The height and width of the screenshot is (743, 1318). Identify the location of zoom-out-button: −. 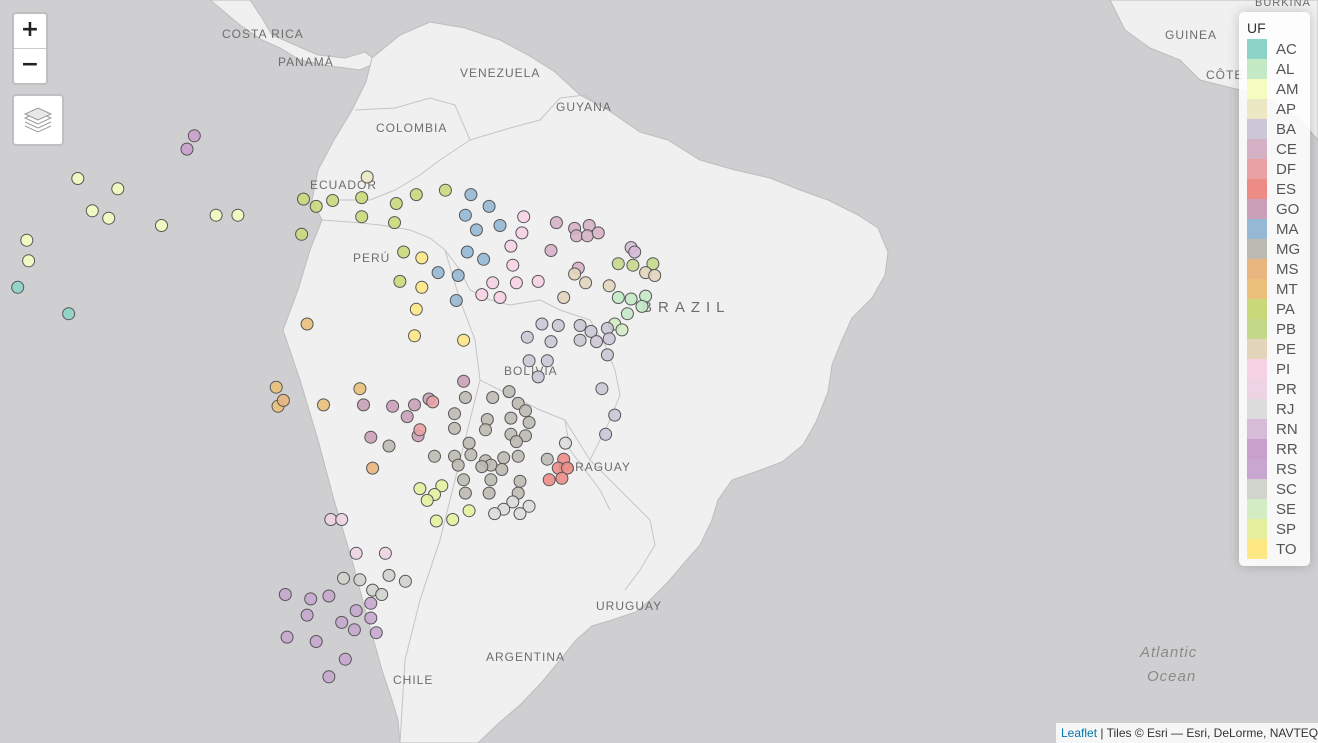
(30, 65).